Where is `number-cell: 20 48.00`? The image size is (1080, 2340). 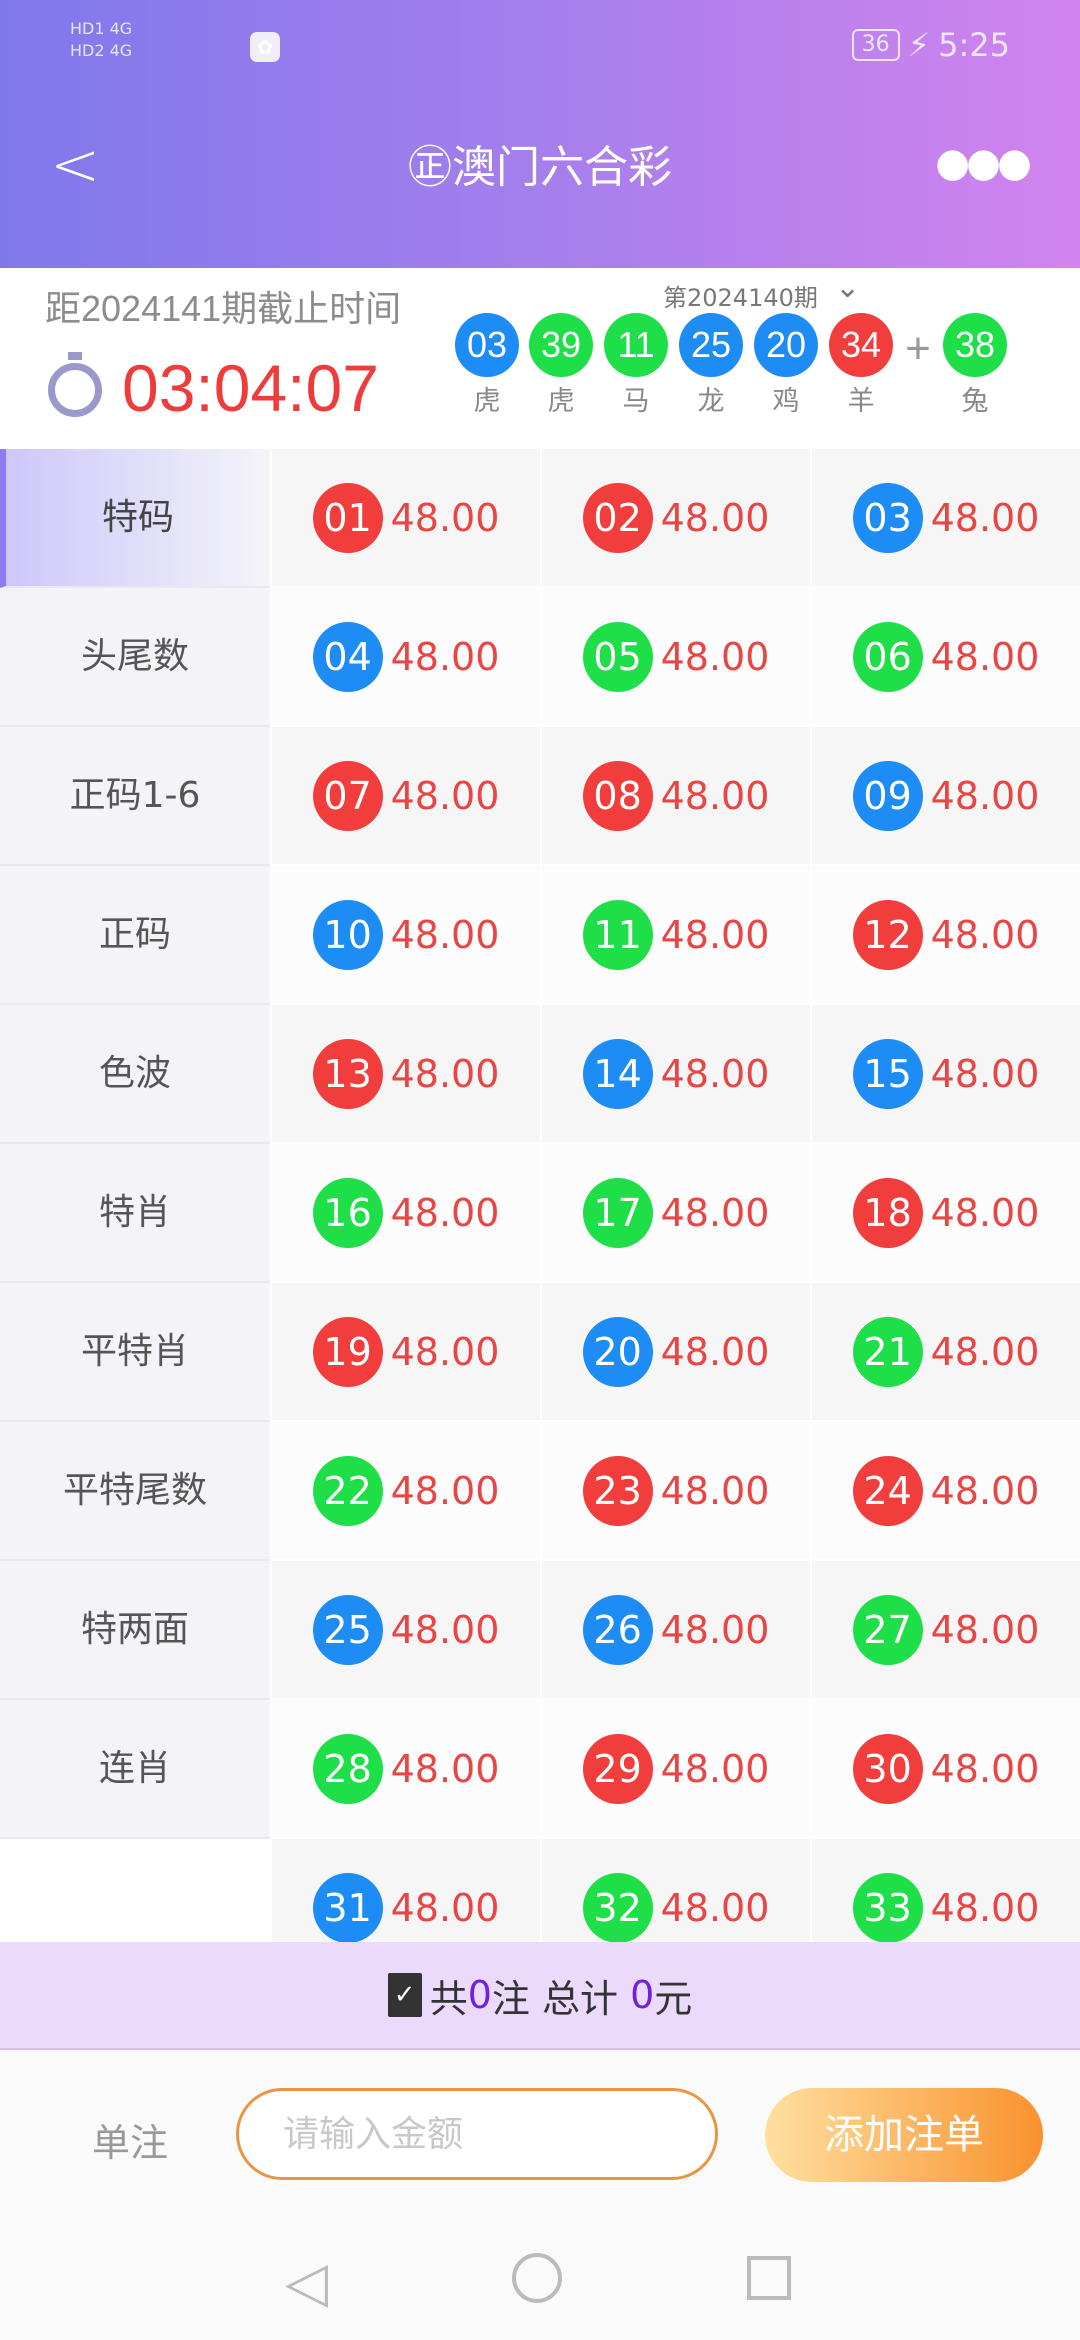
number-cell: 20 48.00 is located at coordinates (676, 1351).